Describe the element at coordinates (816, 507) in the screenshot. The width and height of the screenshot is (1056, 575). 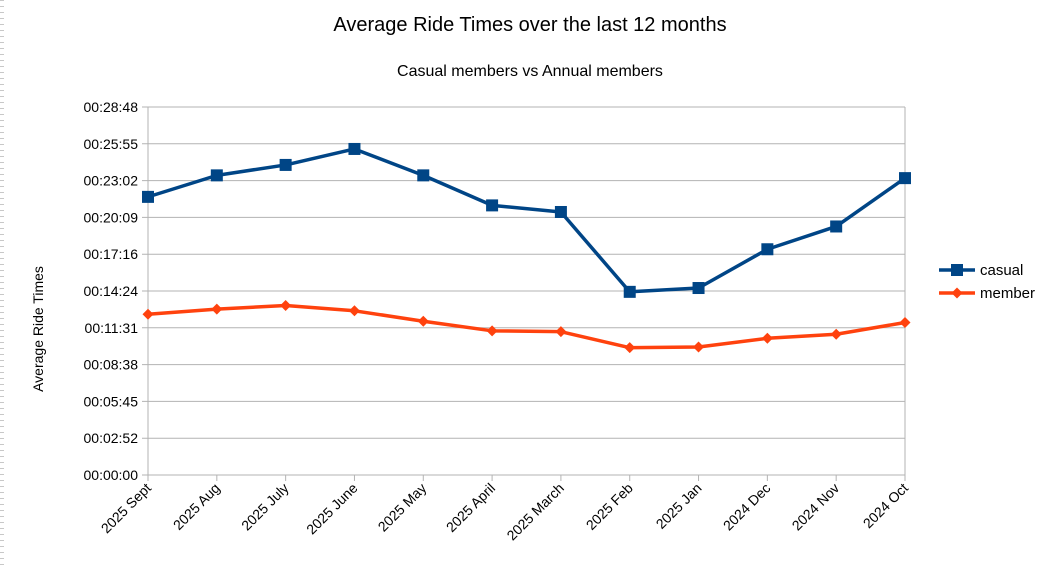
I see `x-tick-label: 2024 Nov` at that location.